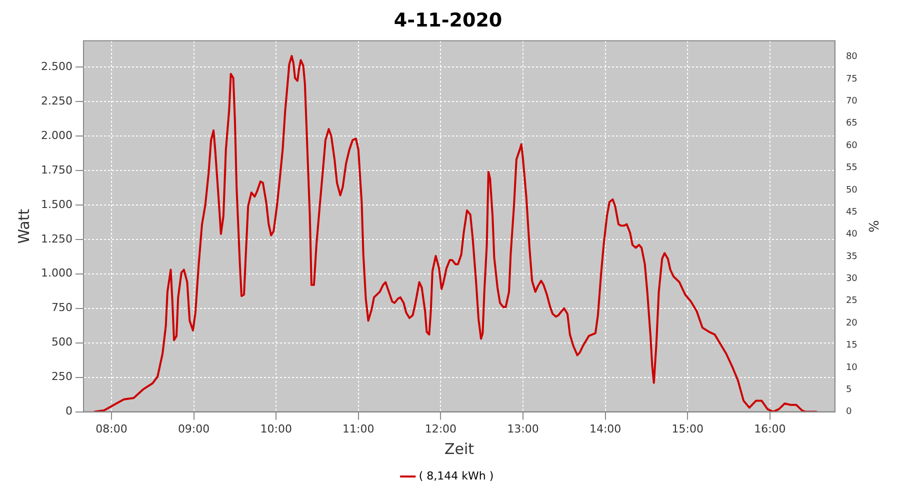  I want to click on y-tick-label: 2.500, so click(56, 66).